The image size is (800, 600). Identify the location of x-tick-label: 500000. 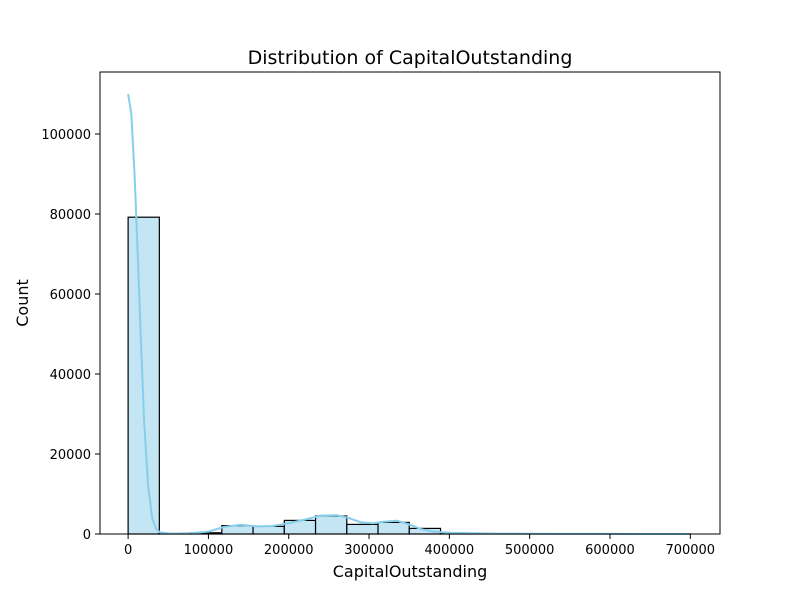
(530, 550).